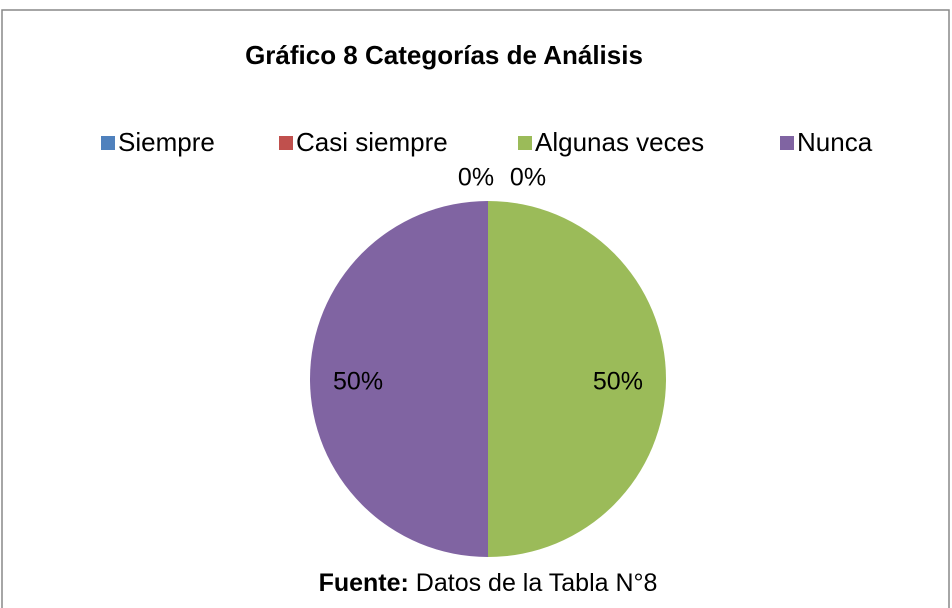 The image size is (952, 608). Describe the element at coordinates (619, 142) in the screenshot. I see `legend-label: Algunas veces` at that location.